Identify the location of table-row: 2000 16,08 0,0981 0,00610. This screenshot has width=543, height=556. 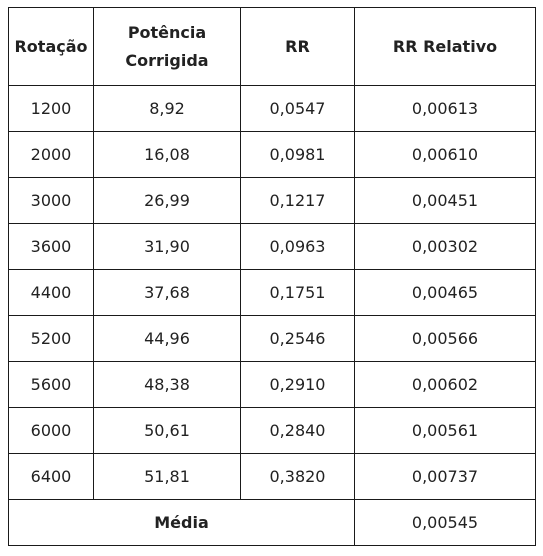
(272, 154).